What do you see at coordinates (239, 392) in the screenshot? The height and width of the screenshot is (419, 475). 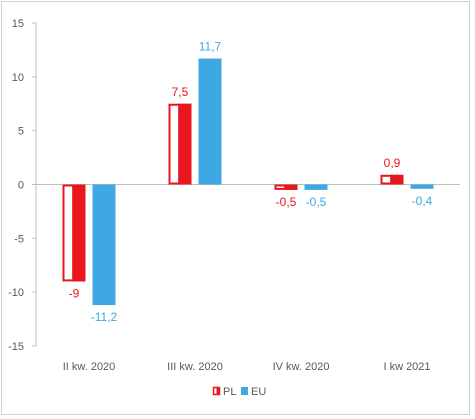 I see `legend: PL EU` at bounding box center [239, 392].